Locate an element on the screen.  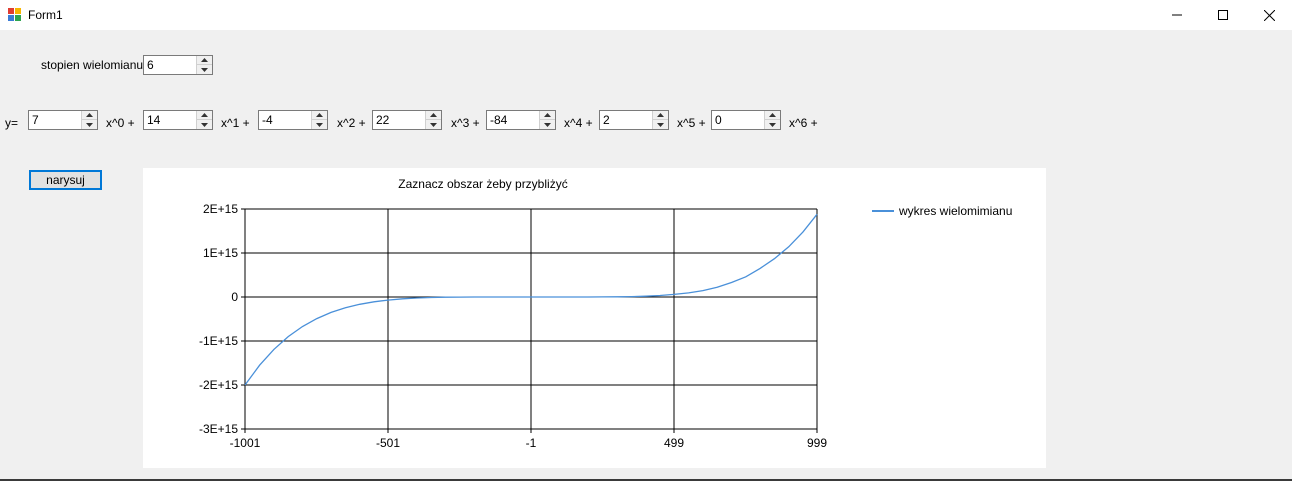
degree-stepper: 6 is located at coordinates (178, 65).